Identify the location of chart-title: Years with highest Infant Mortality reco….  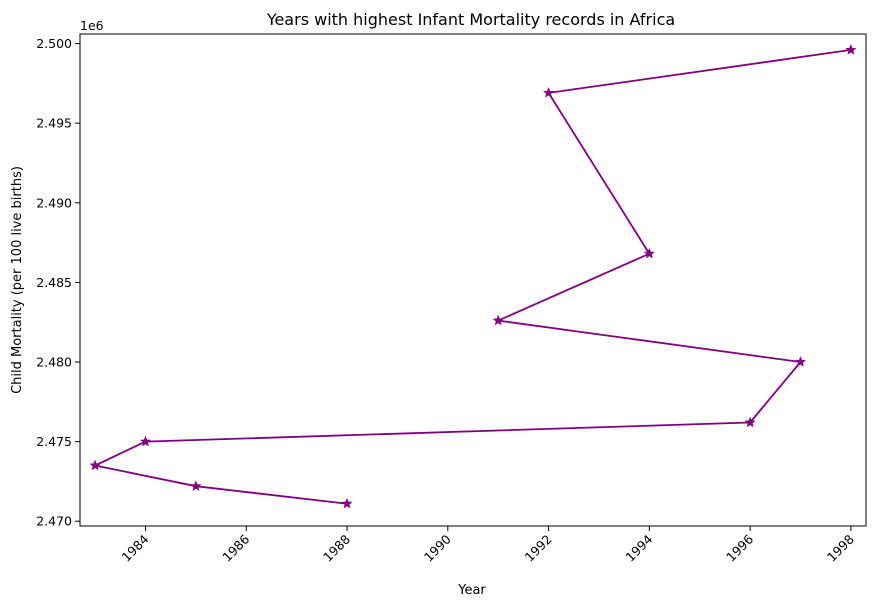
(470, 19).